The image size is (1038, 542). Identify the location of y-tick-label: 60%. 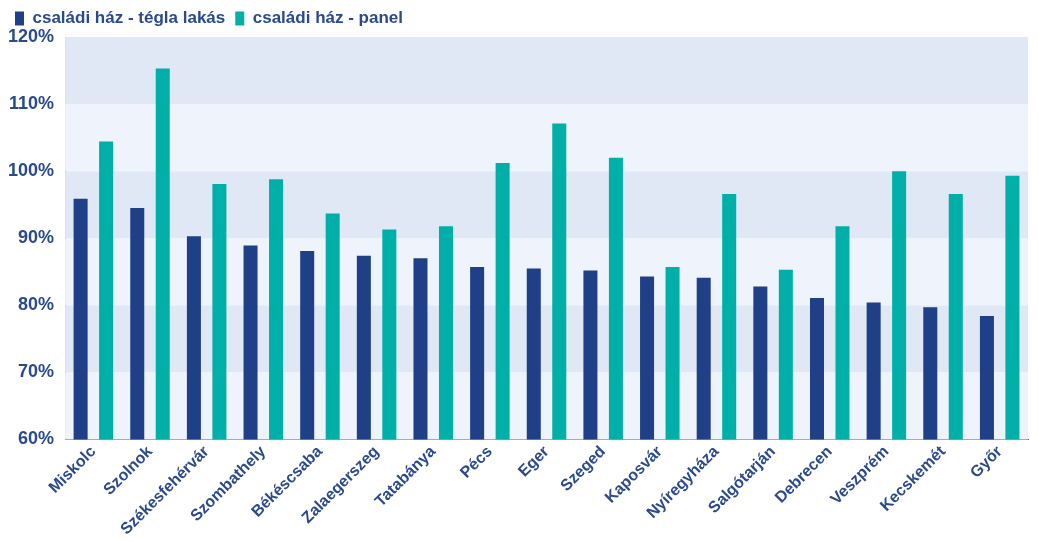
(36, 438).